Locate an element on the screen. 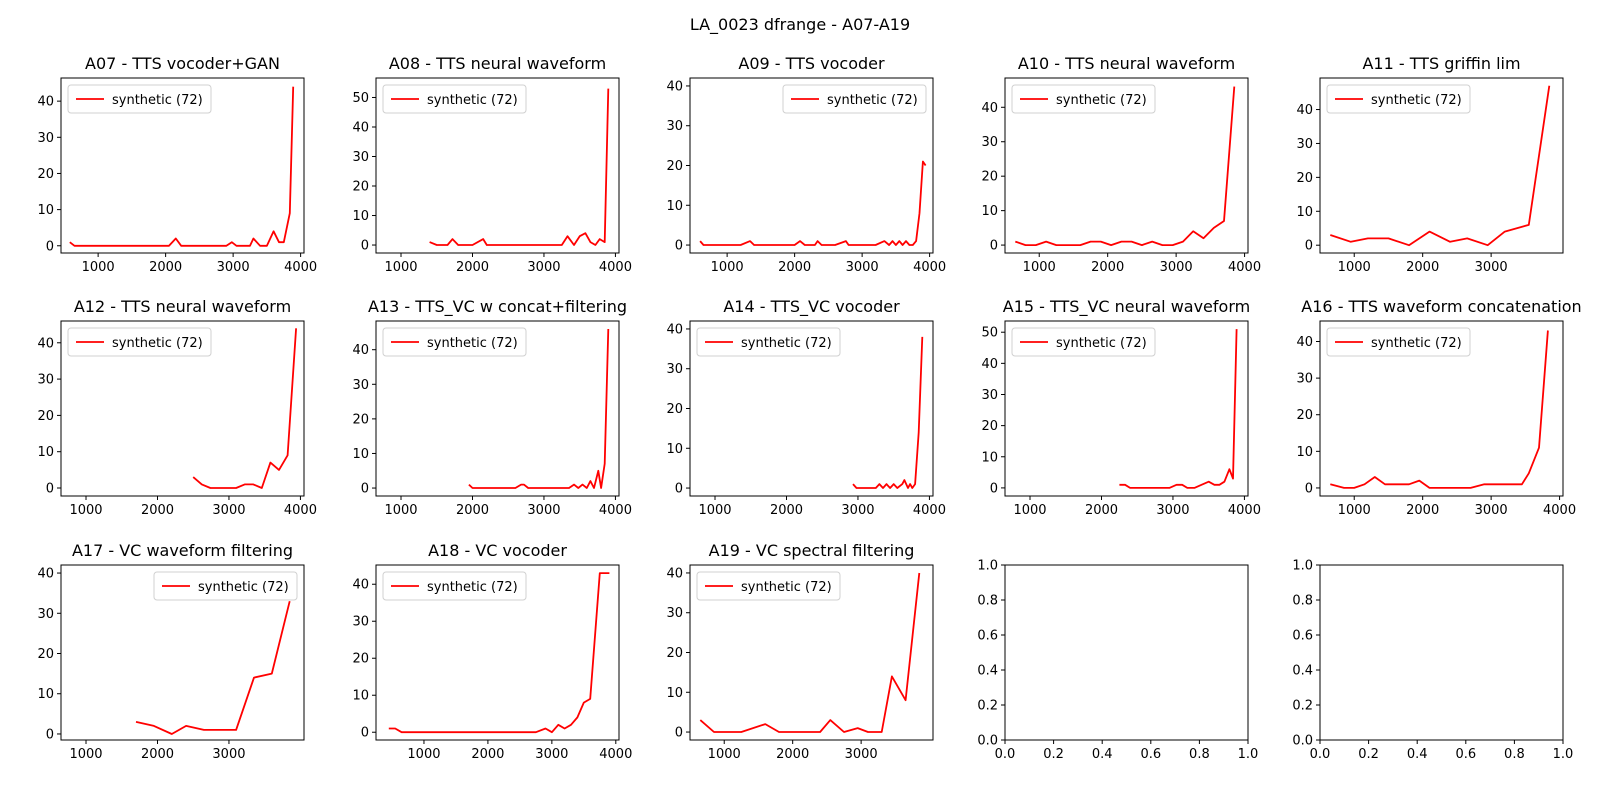 The width and height of the screenshot is (1600, 800). subplot-title: A17 - VC waveform filtering is located at coordinates (182, 550).